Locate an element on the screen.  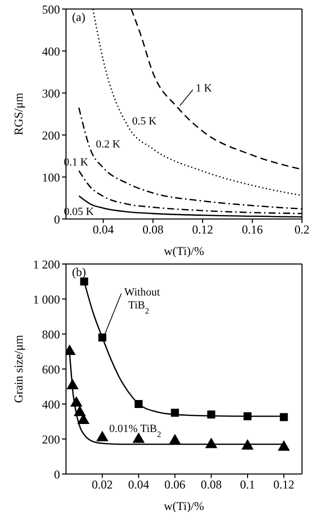
x-tick-label: 0.16 is located at coordinates (252, 229).